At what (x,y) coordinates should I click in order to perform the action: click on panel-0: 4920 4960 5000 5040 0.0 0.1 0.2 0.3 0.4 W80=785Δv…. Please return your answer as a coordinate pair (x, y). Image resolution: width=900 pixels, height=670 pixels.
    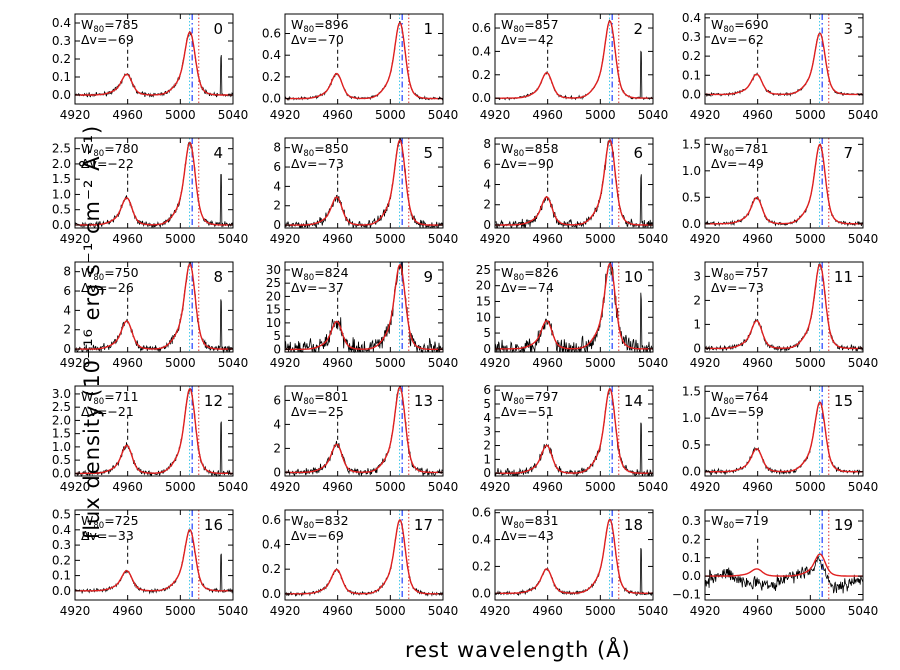
    Looking at the image, I should click on (150, 67).